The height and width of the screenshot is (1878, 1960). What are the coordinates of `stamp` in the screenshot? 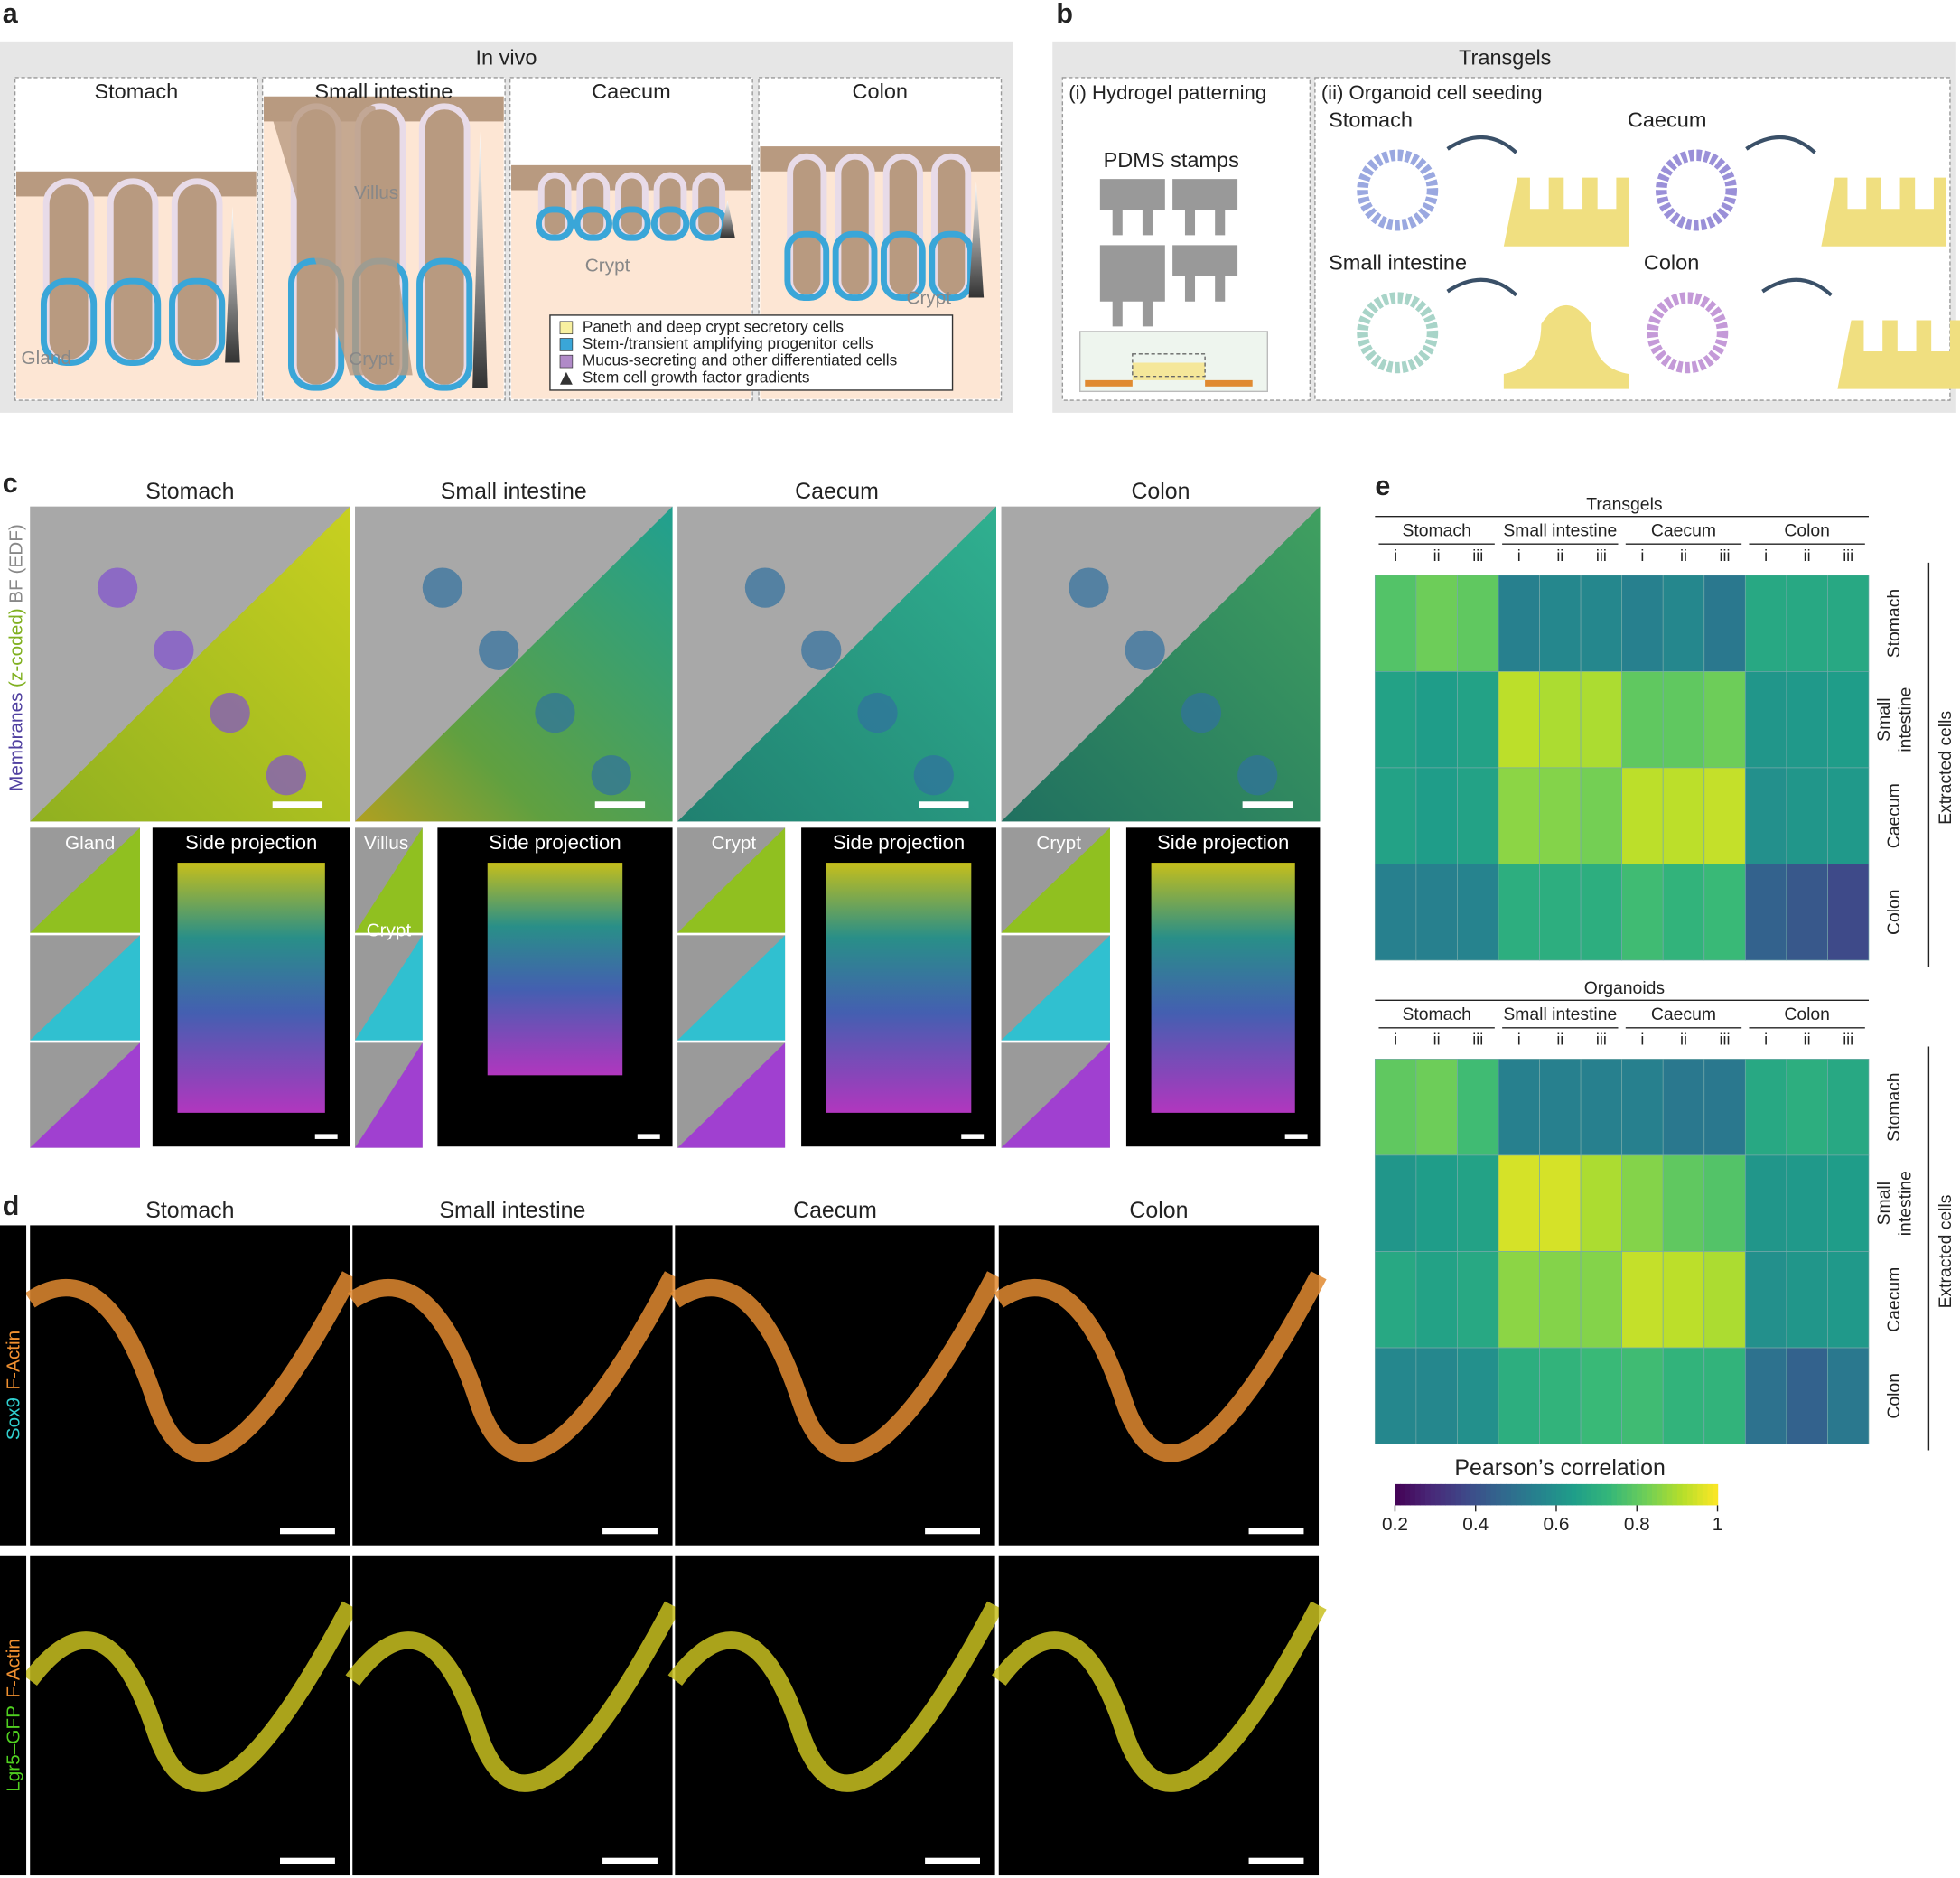 It's located at (1132, 207).